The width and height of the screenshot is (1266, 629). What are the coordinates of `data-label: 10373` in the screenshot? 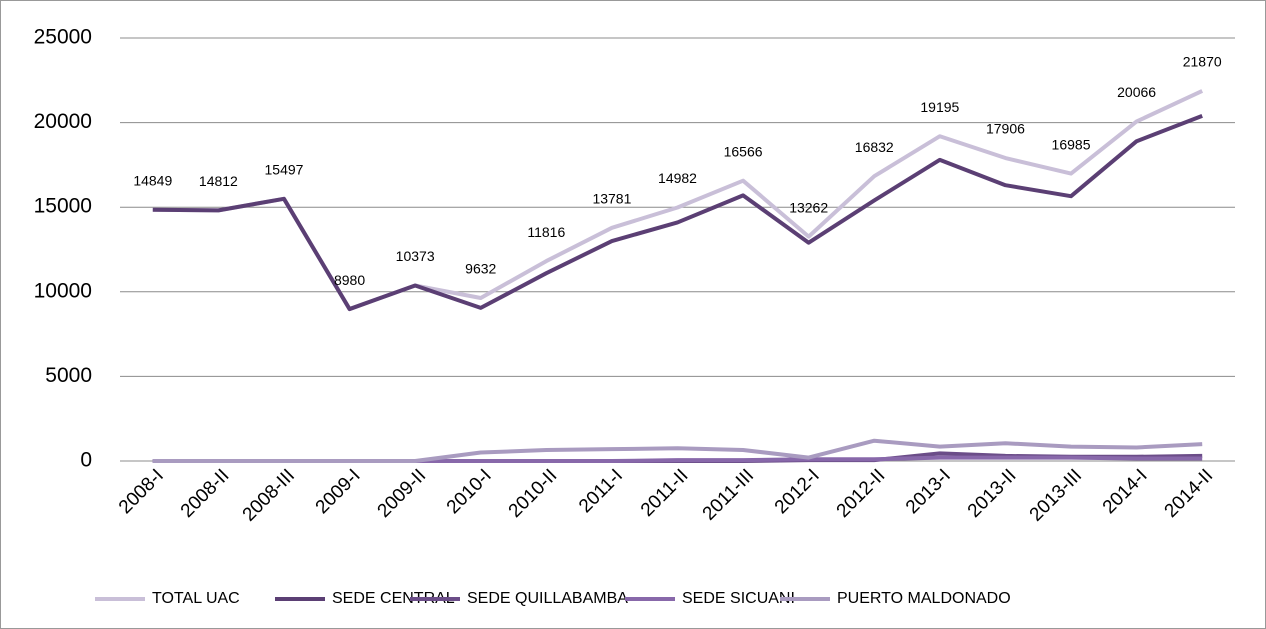 It's located at (415, 256).